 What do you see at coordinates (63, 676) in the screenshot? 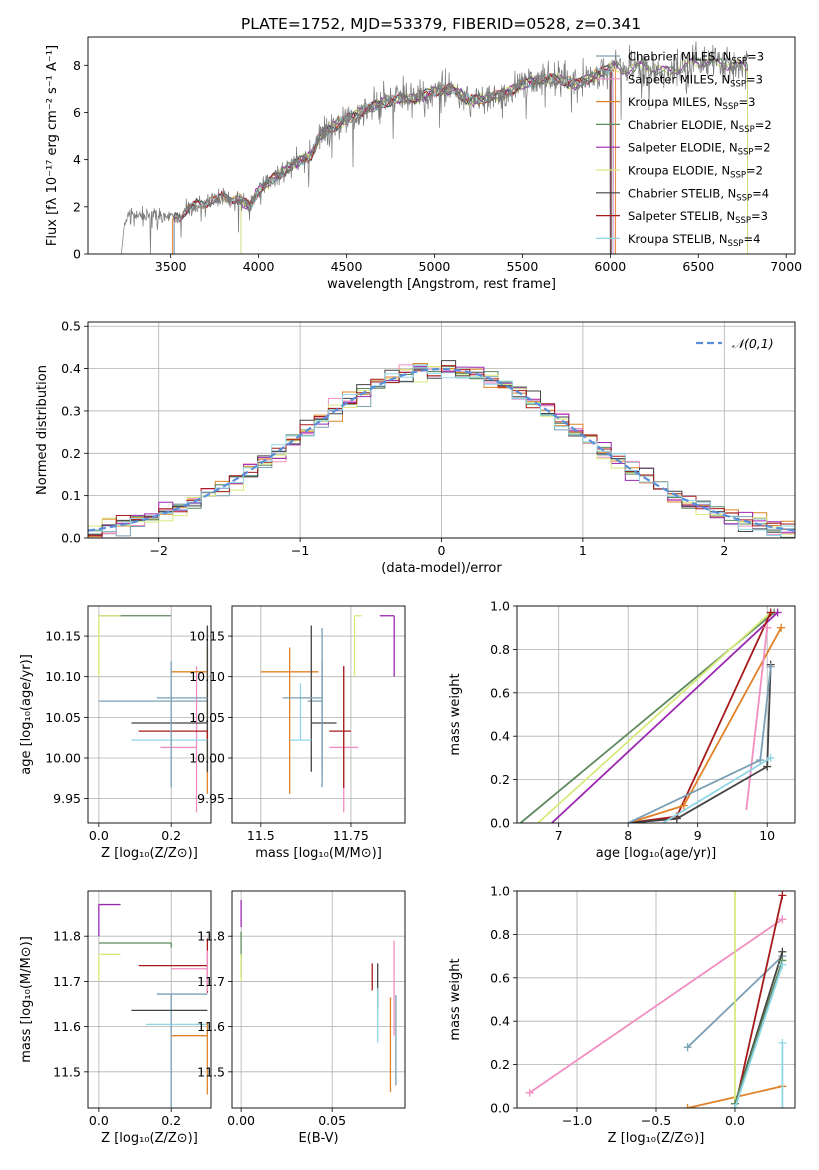
I see `y-tick-label: 10.10` at bounding box center [63, 676].